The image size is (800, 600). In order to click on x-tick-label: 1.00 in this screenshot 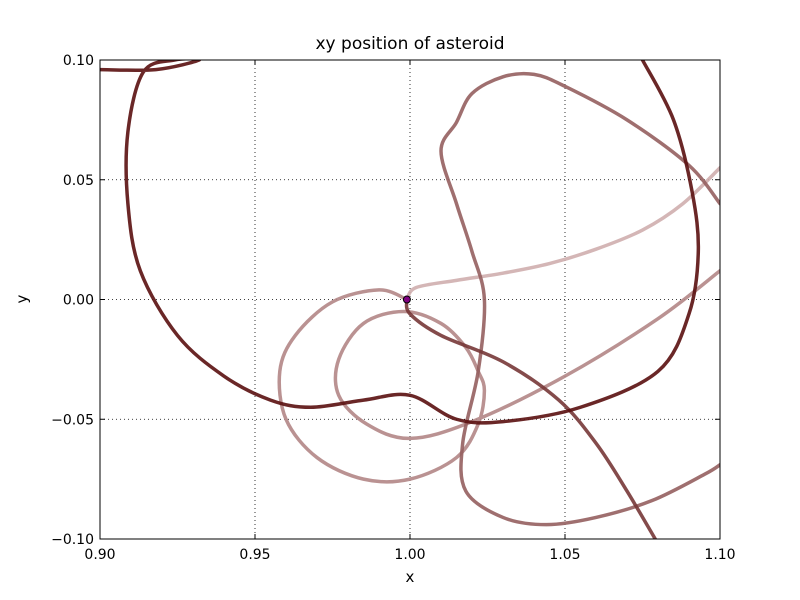, I will do `click(409, 555)`.